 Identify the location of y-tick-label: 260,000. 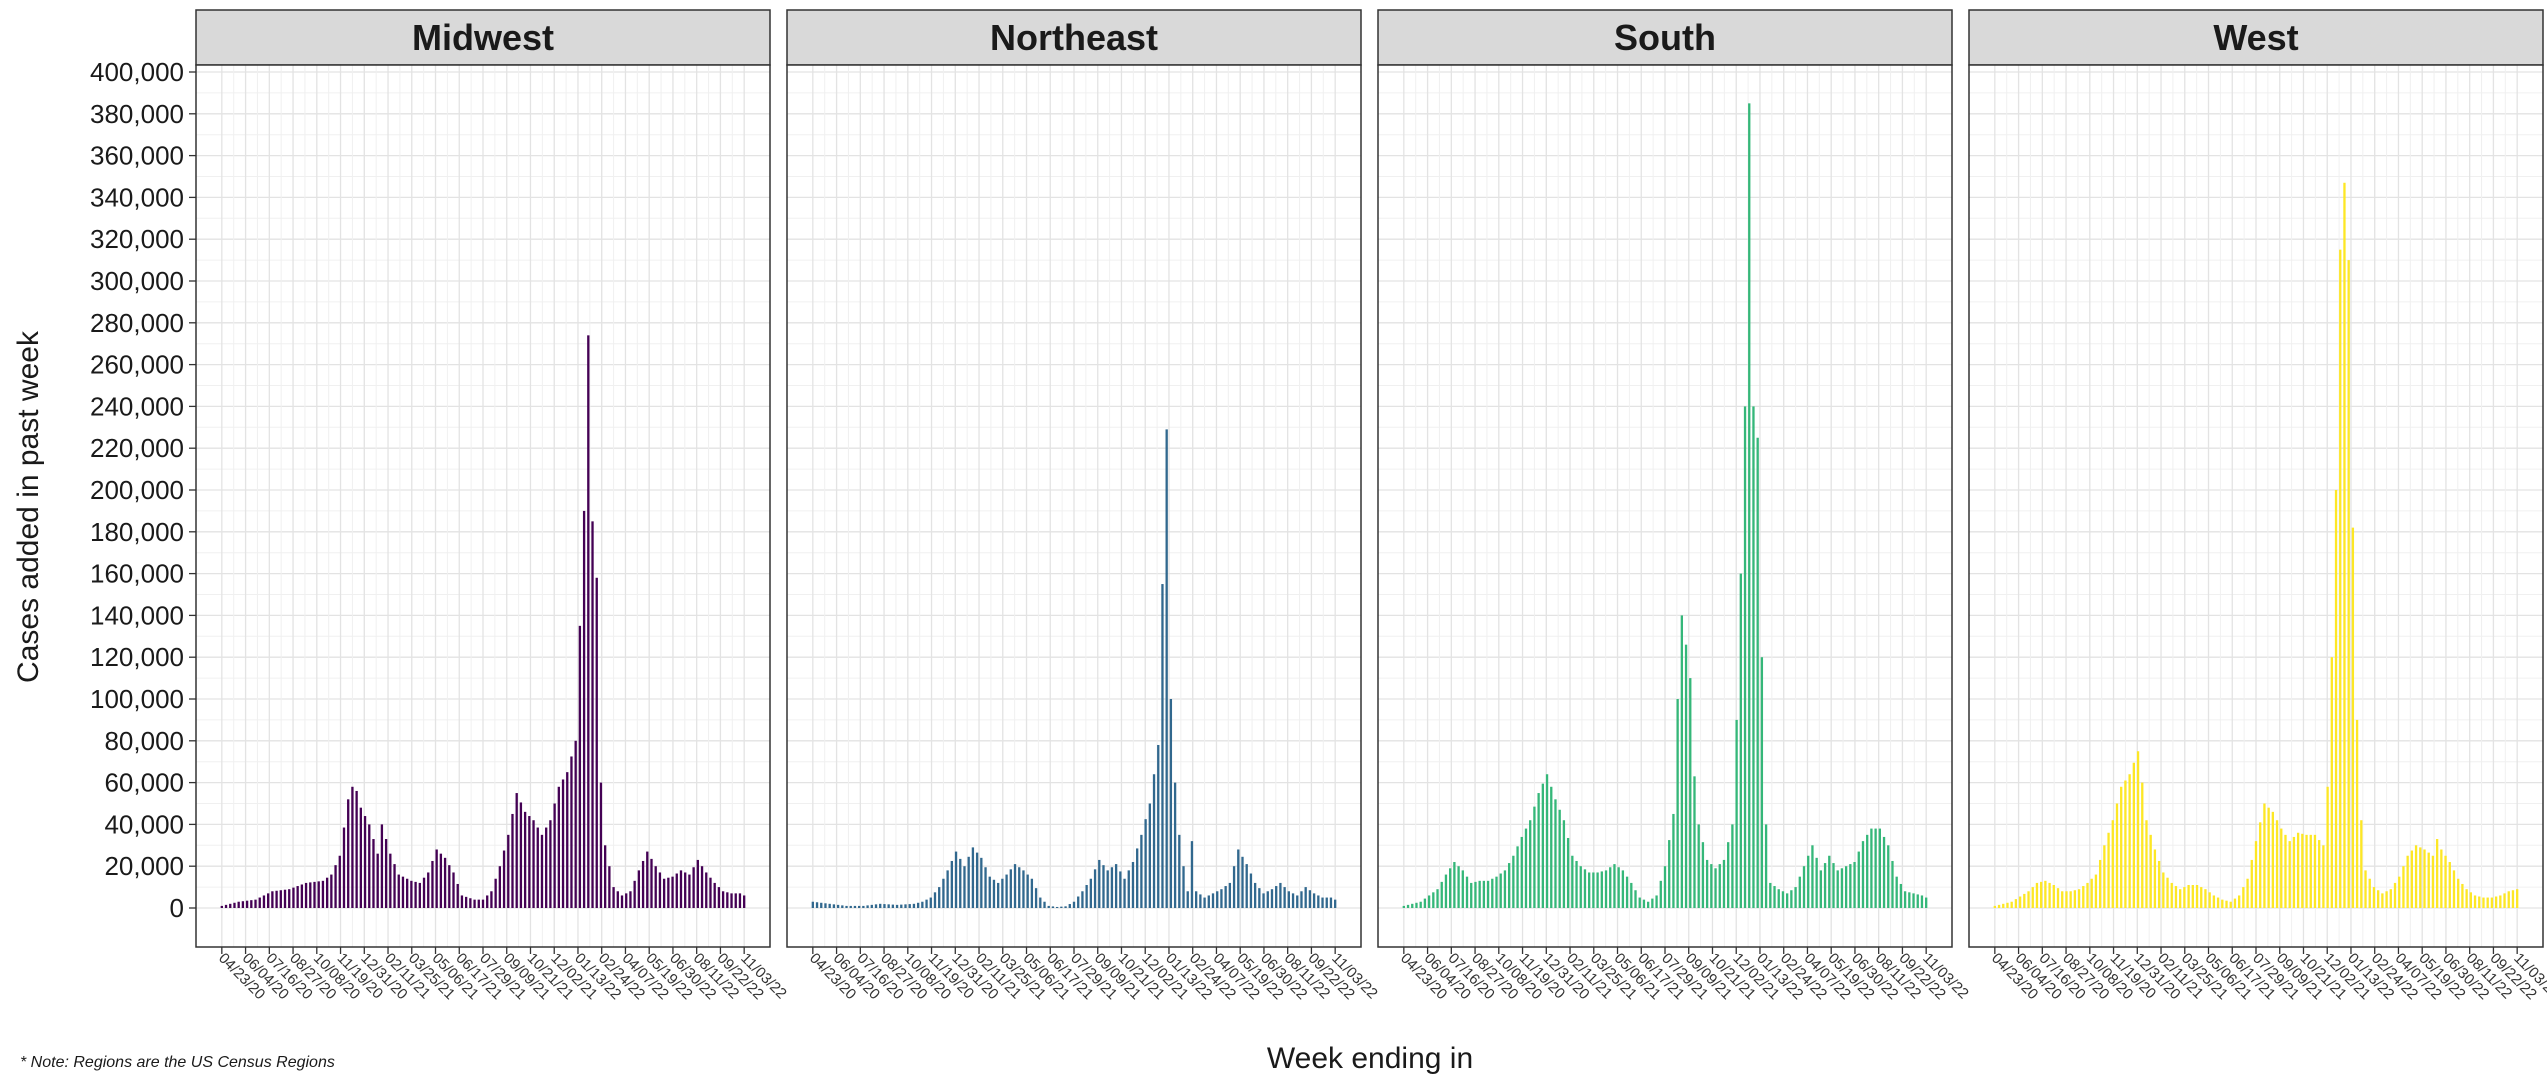
(137, 365).